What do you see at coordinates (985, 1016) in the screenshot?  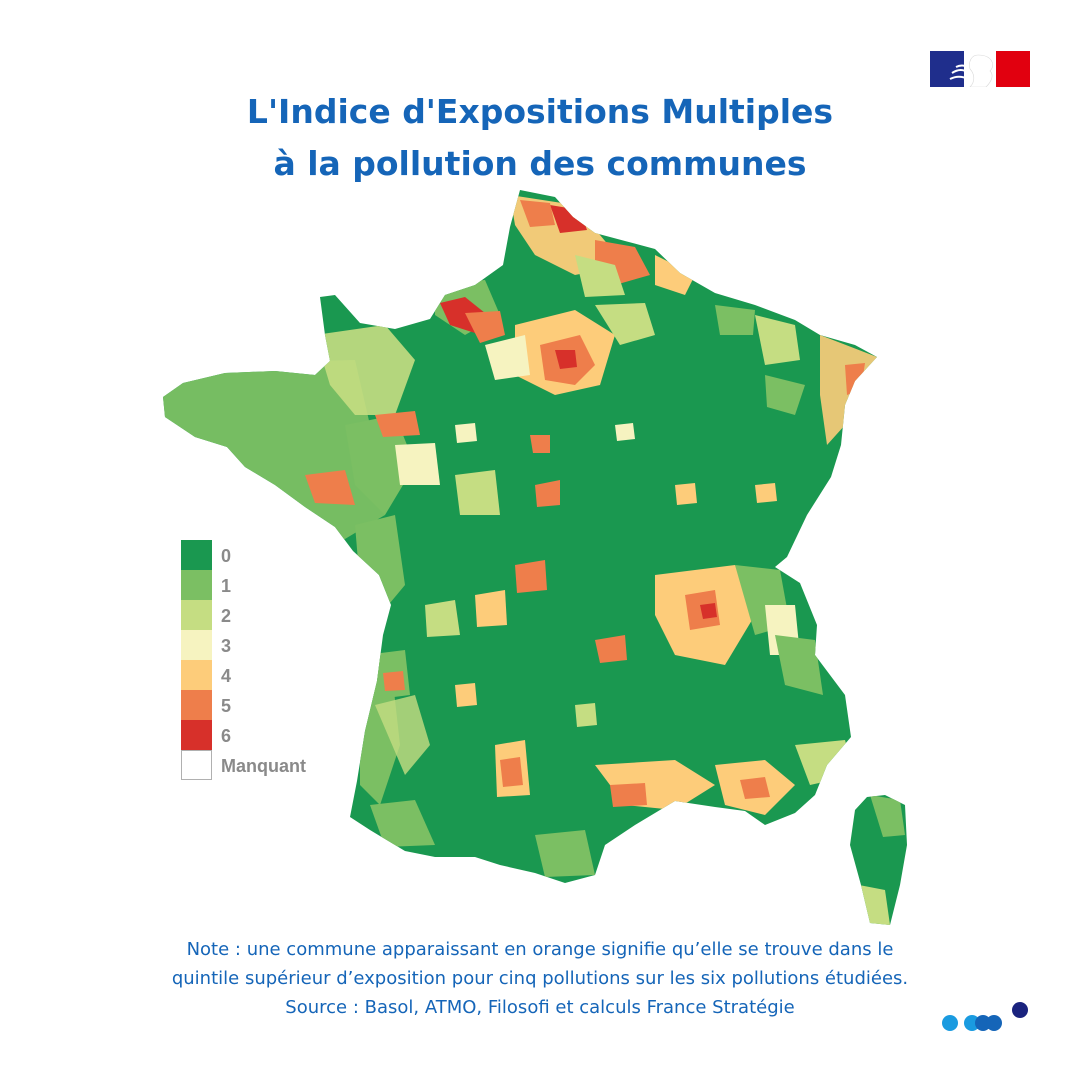 I see `france-strategie-dots-logo` at bounding box center [985, 1016].